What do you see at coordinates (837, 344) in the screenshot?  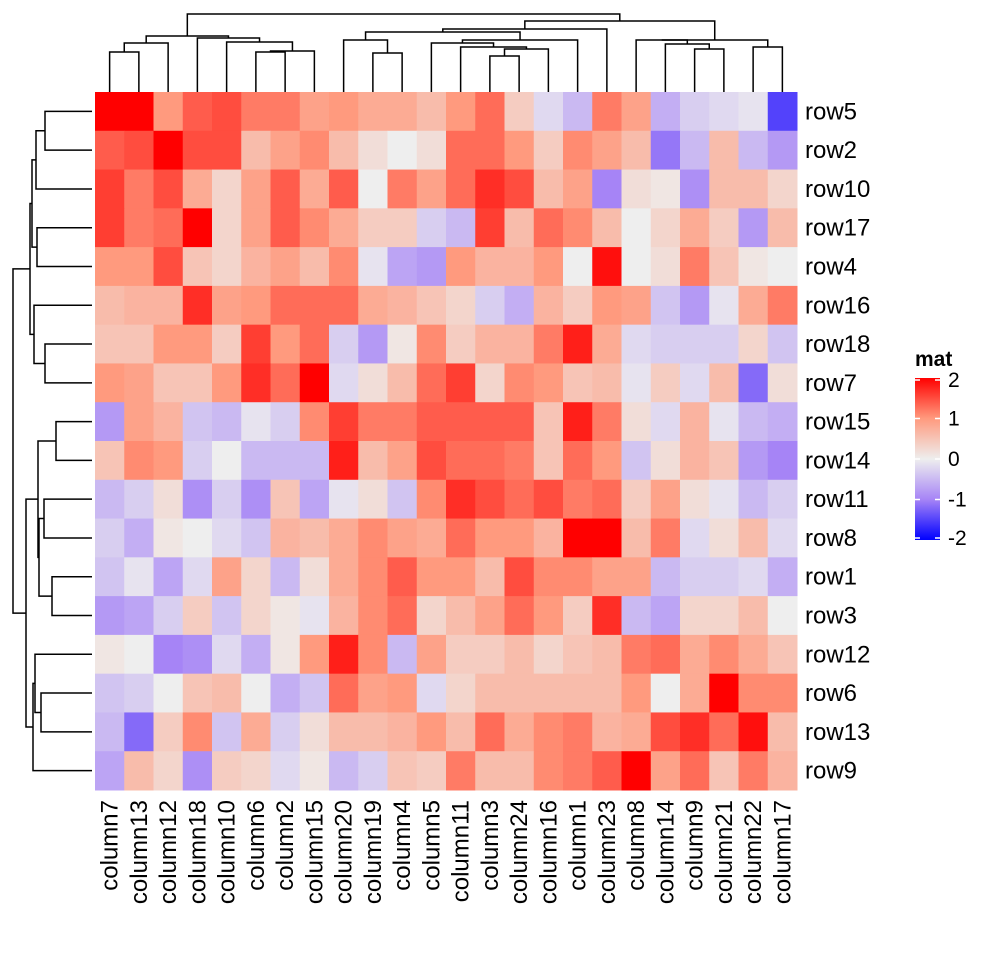 I see `row-label: row18` at bounding box center [837, 344].